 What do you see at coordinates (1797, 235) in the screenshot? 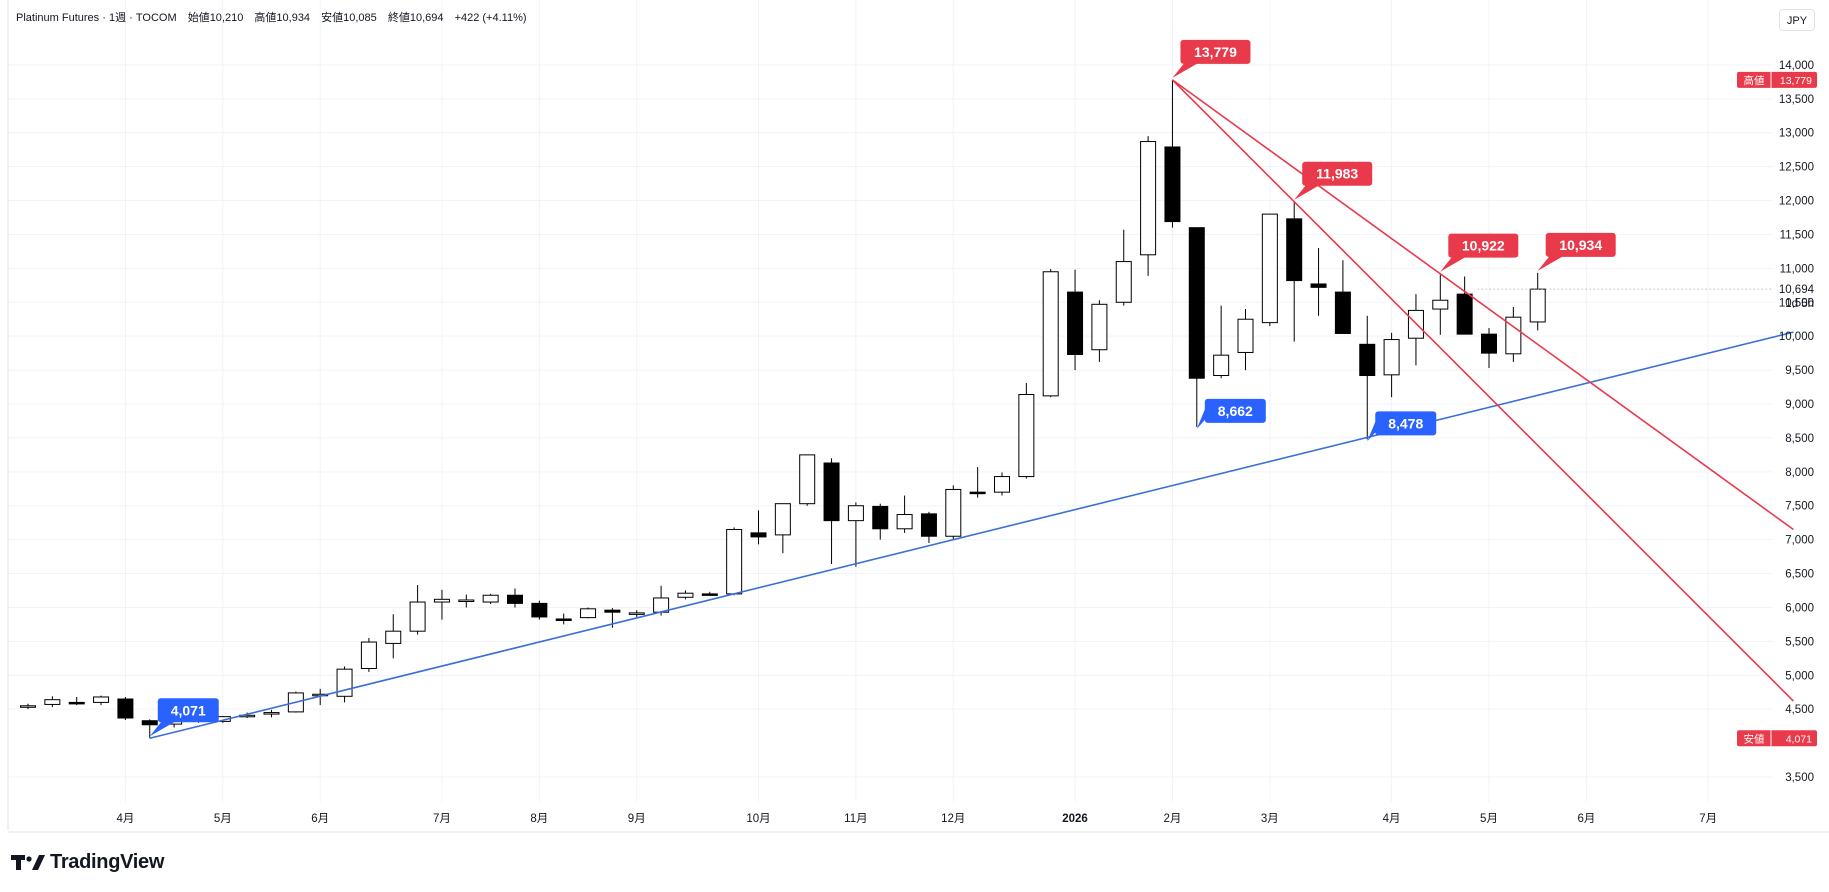
I see `y-tick-label: 11,500` at bounding box center [1797, 235].